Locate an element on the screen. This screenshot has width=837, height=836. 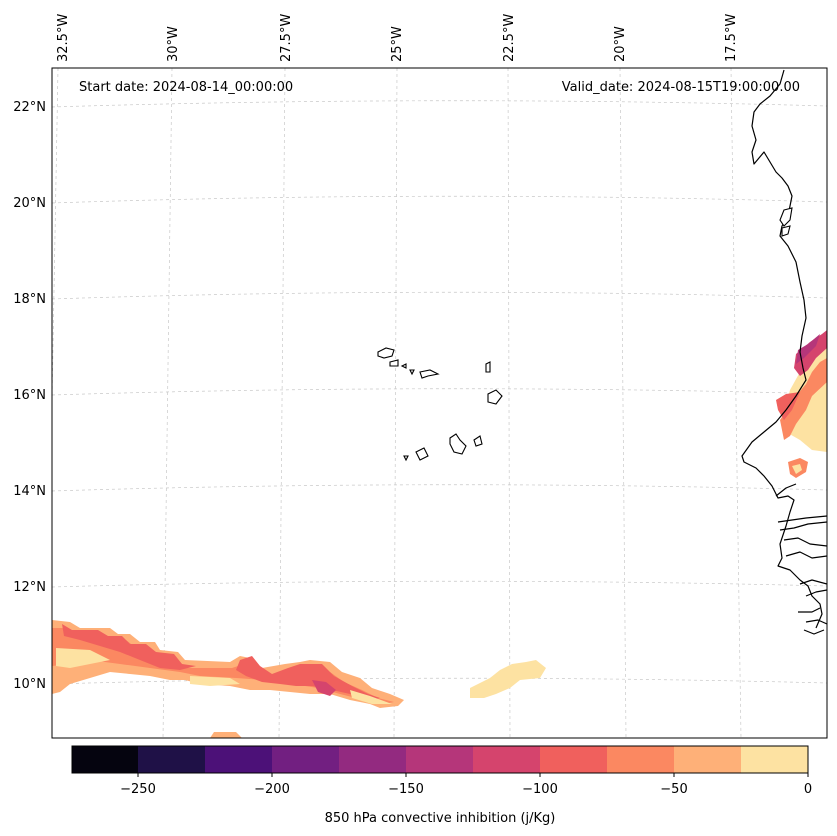
latitude-labels: 22°N 20°N 18°N 16°N 14°N 12°N 10°N is located at coordinates (29, 396).